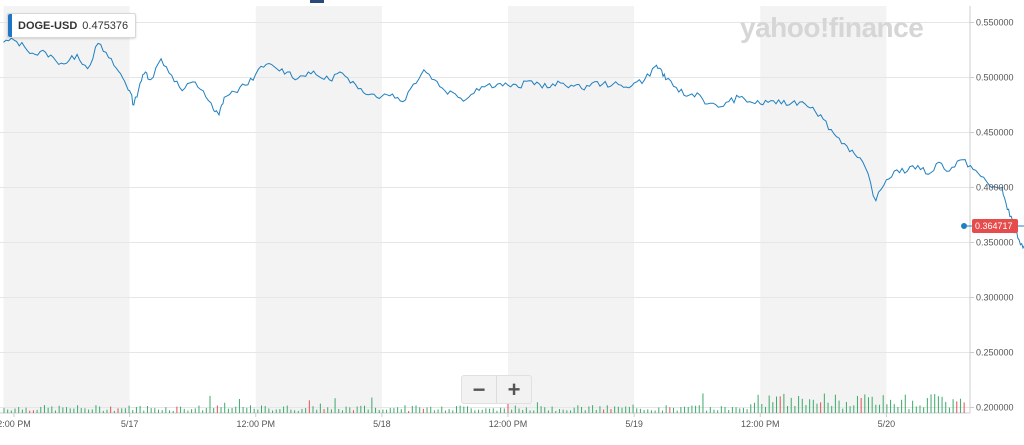  I want to click on zoom-controls: − +, so click(496, 389).